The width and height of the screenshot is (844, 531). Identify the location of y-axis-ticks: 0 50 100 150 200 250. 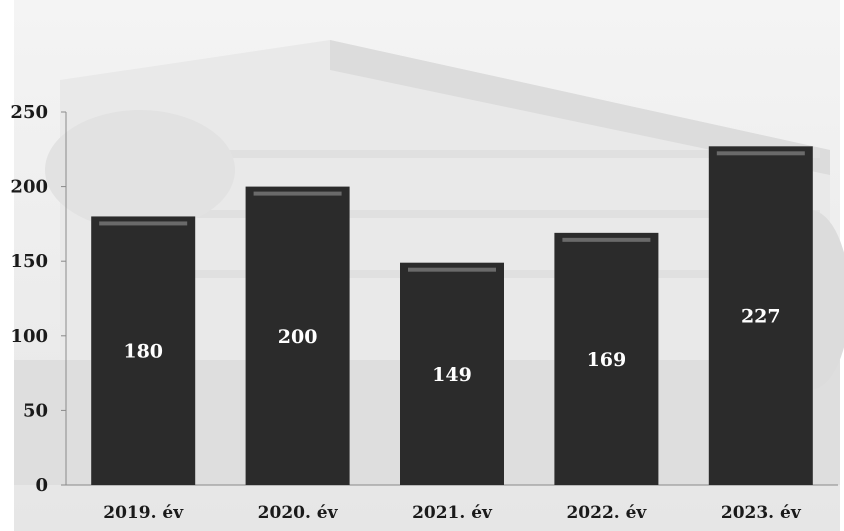
(38, 299).